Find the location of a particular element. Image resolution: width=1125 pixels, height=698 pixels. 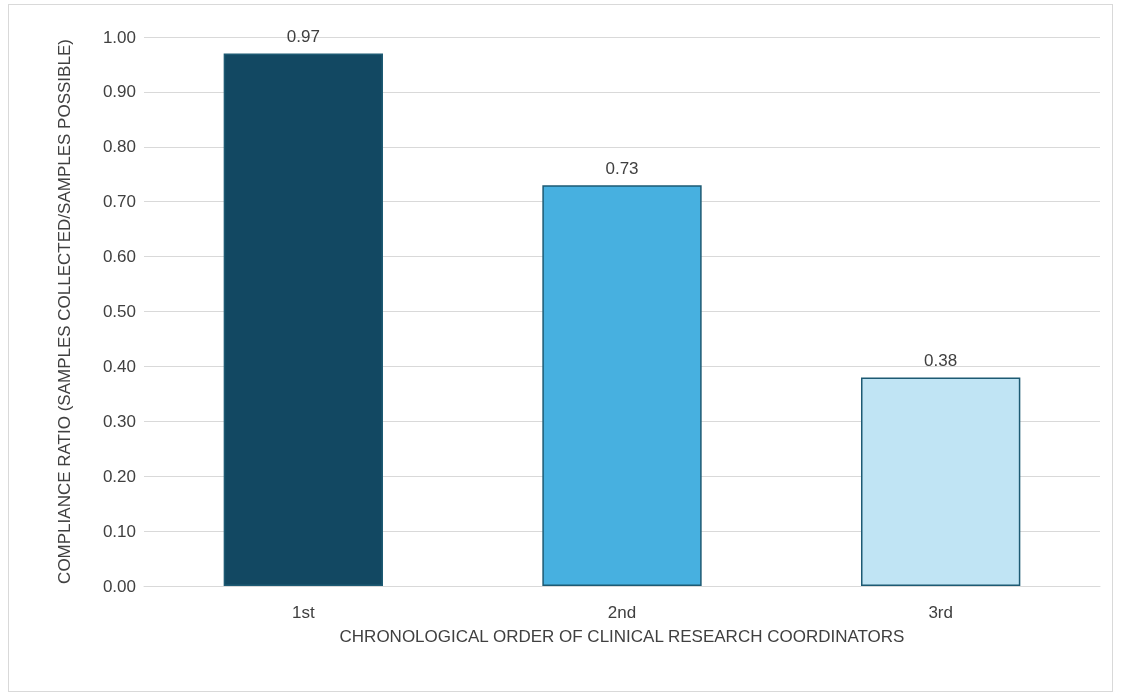

y-tick-label: 0.40 is located at coordinates (119, 366).